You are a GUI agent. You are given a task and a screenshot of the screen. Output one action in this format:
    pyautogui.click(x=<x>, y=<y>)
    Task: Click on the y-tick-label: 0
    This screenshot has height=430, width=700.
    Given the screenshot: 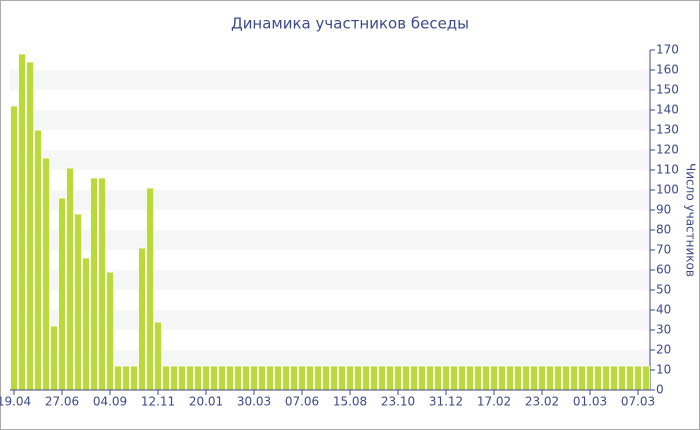 What is the action you would take?
    pyautogui.click(x=660, y=390)
    